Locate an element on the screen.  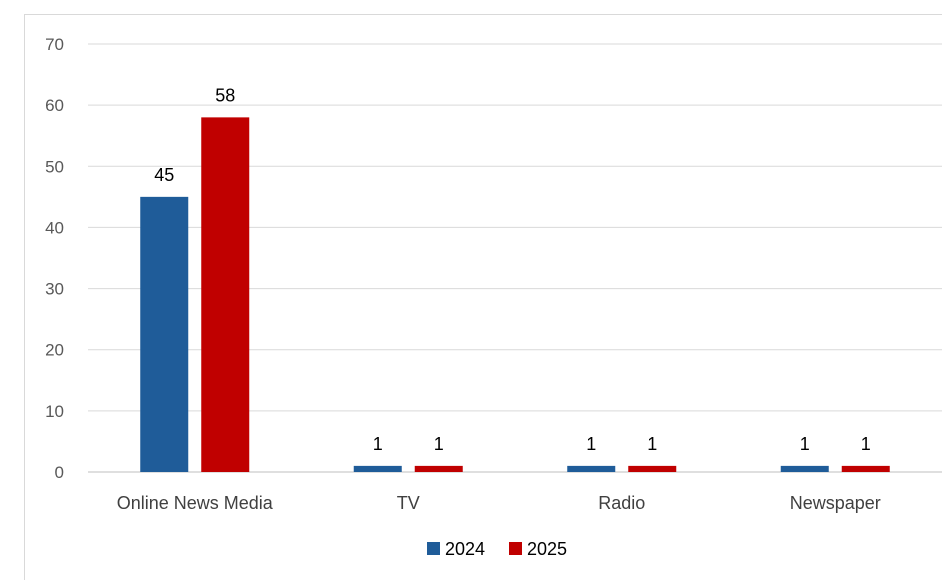
x-tick-label: TV is located at coordinates (408, 503).